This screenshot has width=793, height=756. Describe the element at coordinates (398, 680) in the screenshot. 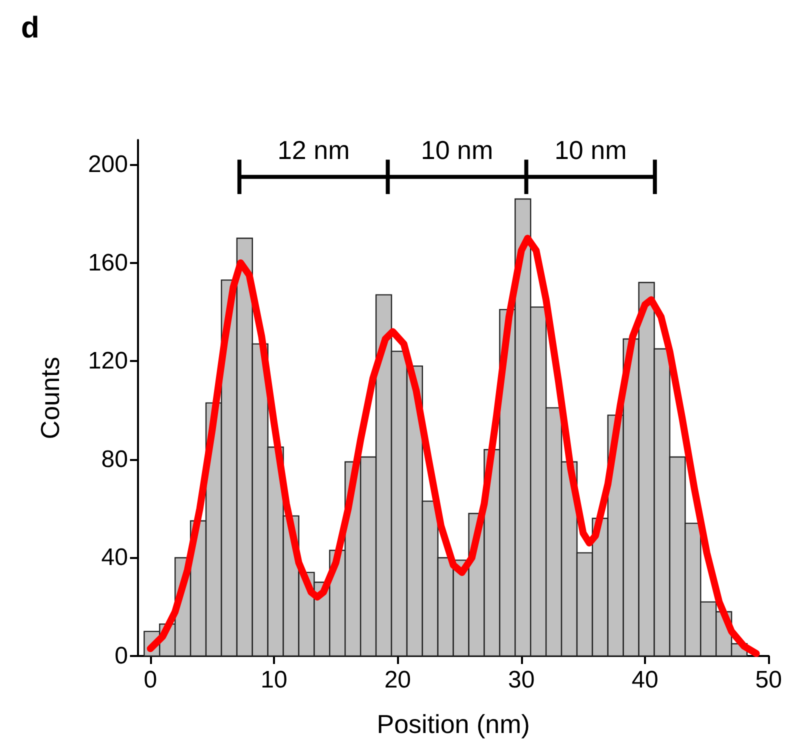

I see `x-tick-label: 20` at that location.